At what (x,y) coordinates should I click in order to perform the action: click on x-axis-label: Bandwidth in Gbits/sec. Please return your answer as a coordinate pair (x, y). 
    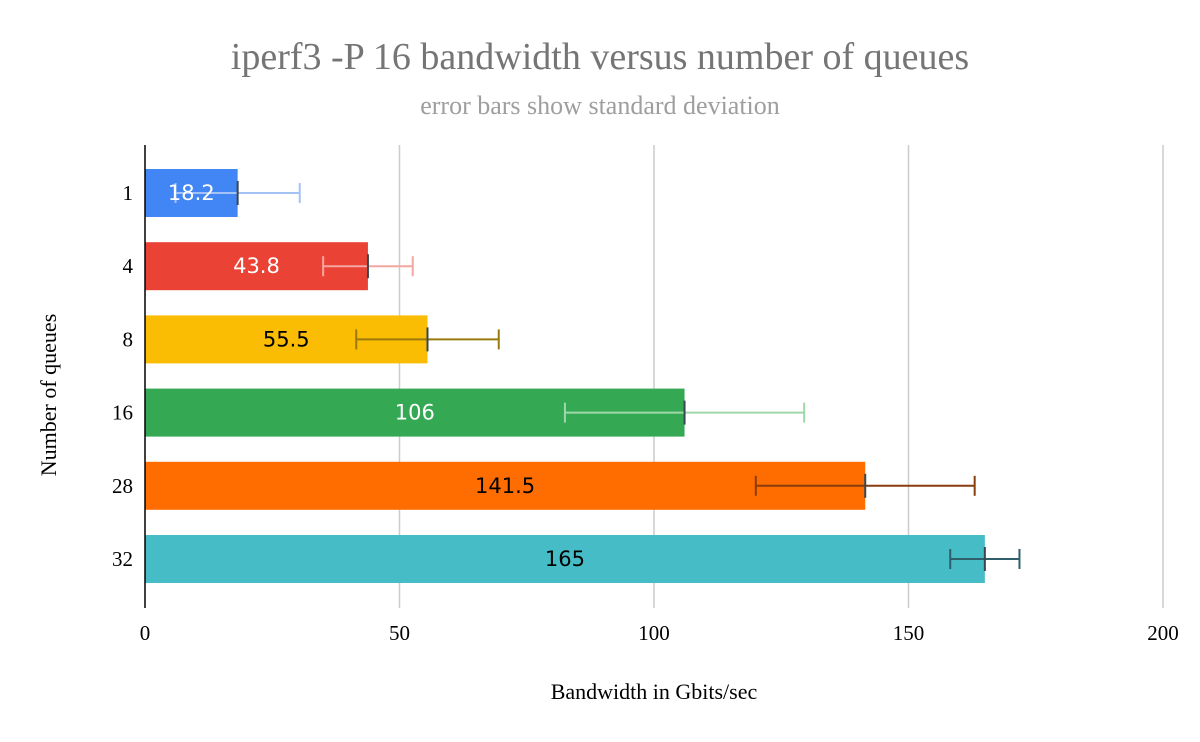
    Looking at the image, I should click on (654, 691).